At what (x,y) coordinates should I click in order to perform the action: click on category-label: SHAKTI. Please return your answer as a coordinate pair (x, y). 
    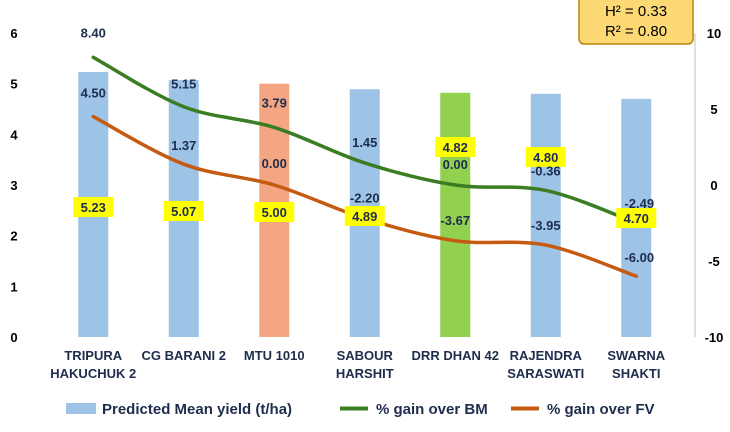
    Looking at the image, I should click on (636, 373).